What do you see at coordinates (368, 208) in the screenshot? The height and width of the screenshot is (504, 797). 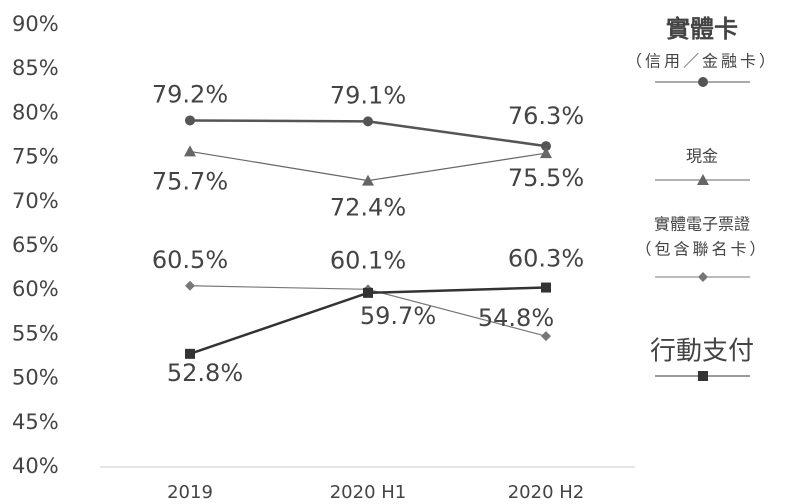 I see `data-label: 72.4%` at bounding box center [368, 208].